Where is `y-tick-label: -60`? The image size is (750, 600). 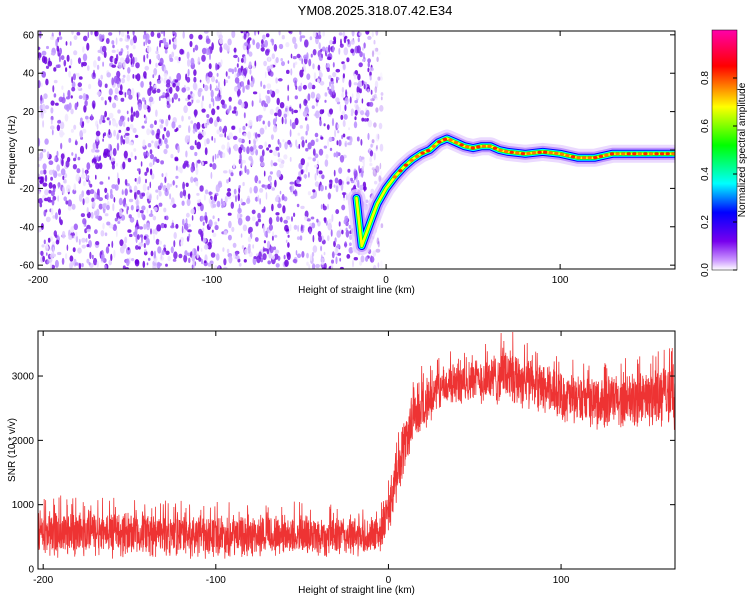
y-tick-label: -60 is located at coordinates (27, 266).